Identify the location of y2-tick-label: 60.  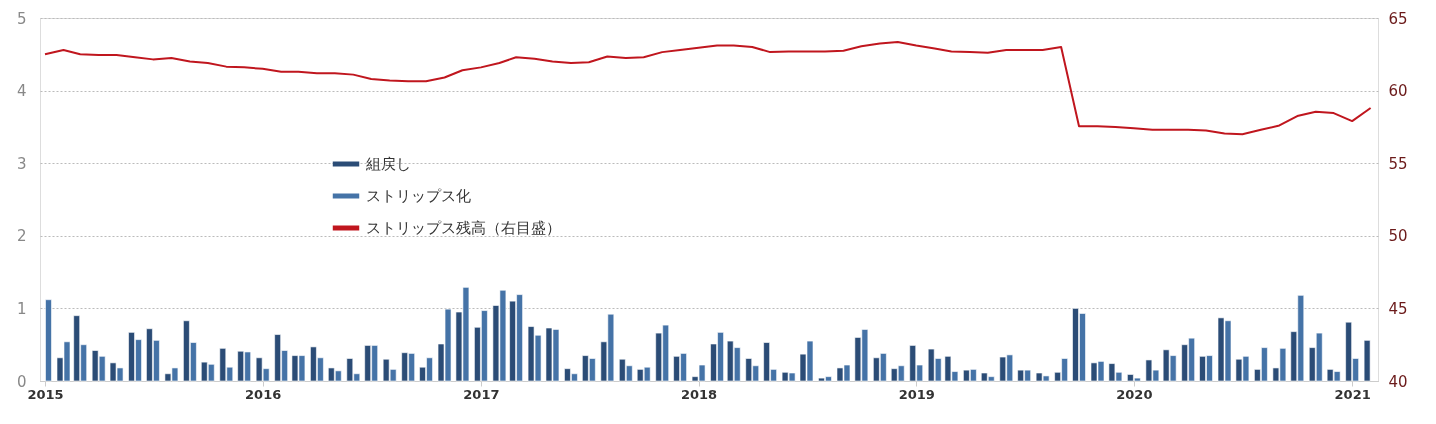
(1398, 91).